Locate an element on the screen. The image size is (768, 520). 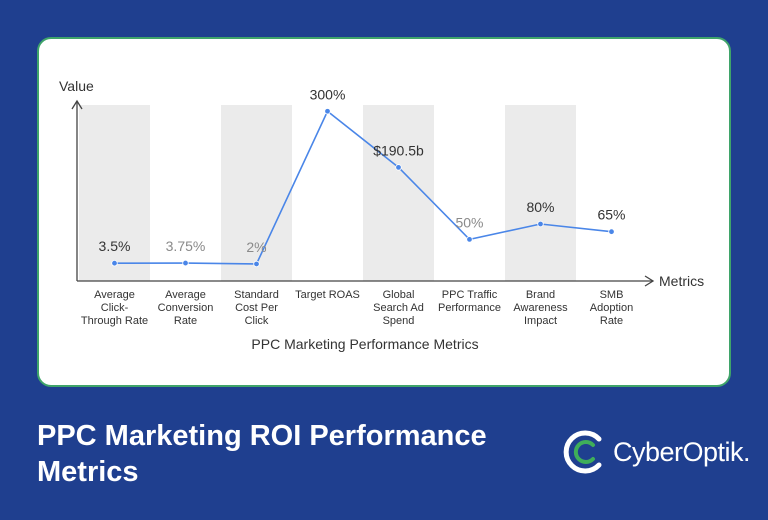
category-label-line: Global is located at coordinates (399, 295).